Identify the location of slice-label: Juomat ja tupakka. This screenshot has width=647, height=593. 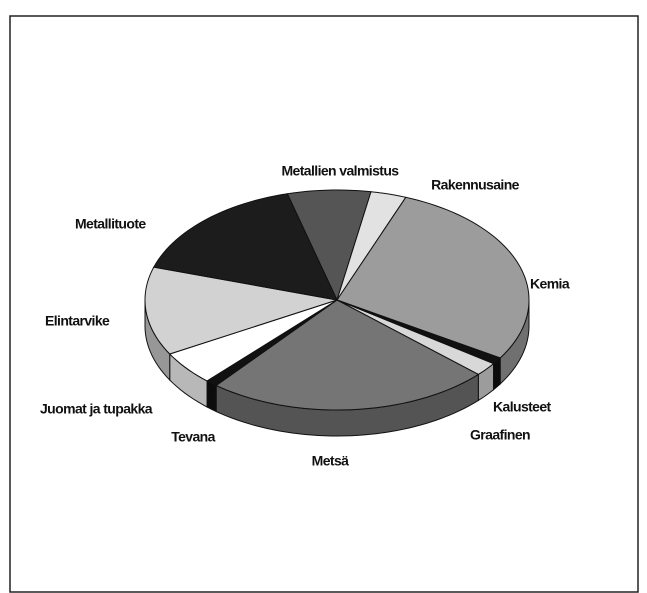
(96, 409).